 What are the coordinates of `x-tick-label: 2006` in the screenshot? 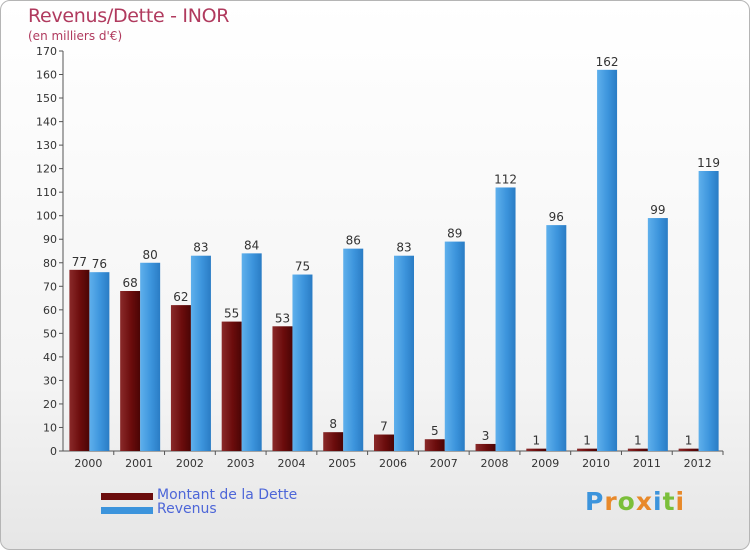 It's located at (393, 463).